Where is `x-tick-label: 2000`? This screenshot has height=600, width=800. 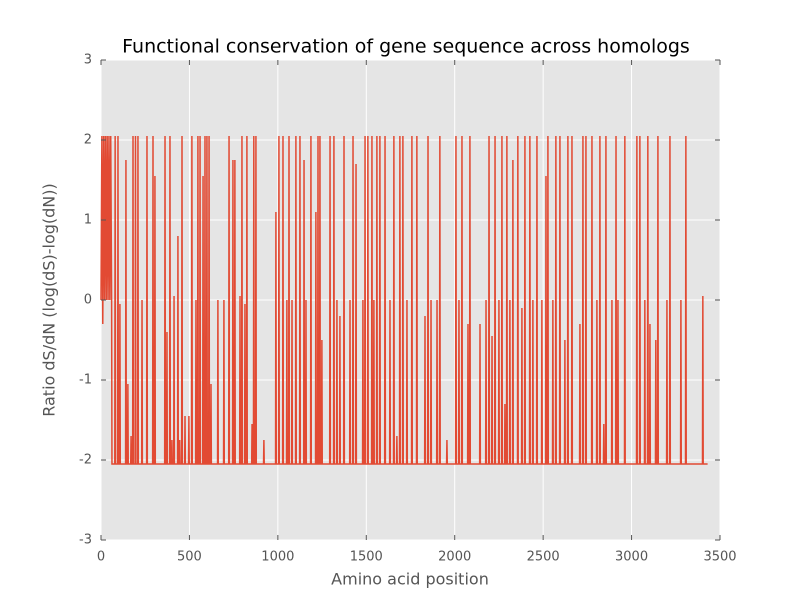 x-tick-label: 2000 is located at coordinates (454, 557).